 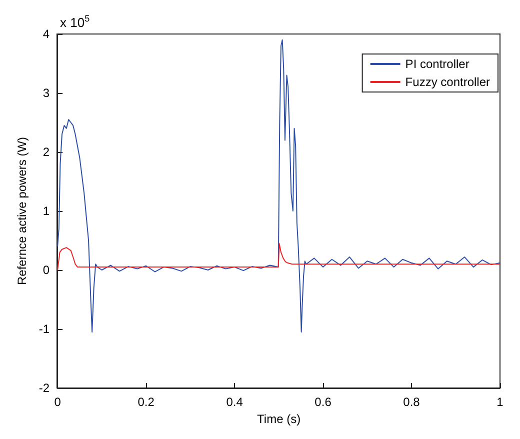 What do you see at coordinates (278, 256) in the screenshot?
I see `line-series` at bounding box center [278, 256].